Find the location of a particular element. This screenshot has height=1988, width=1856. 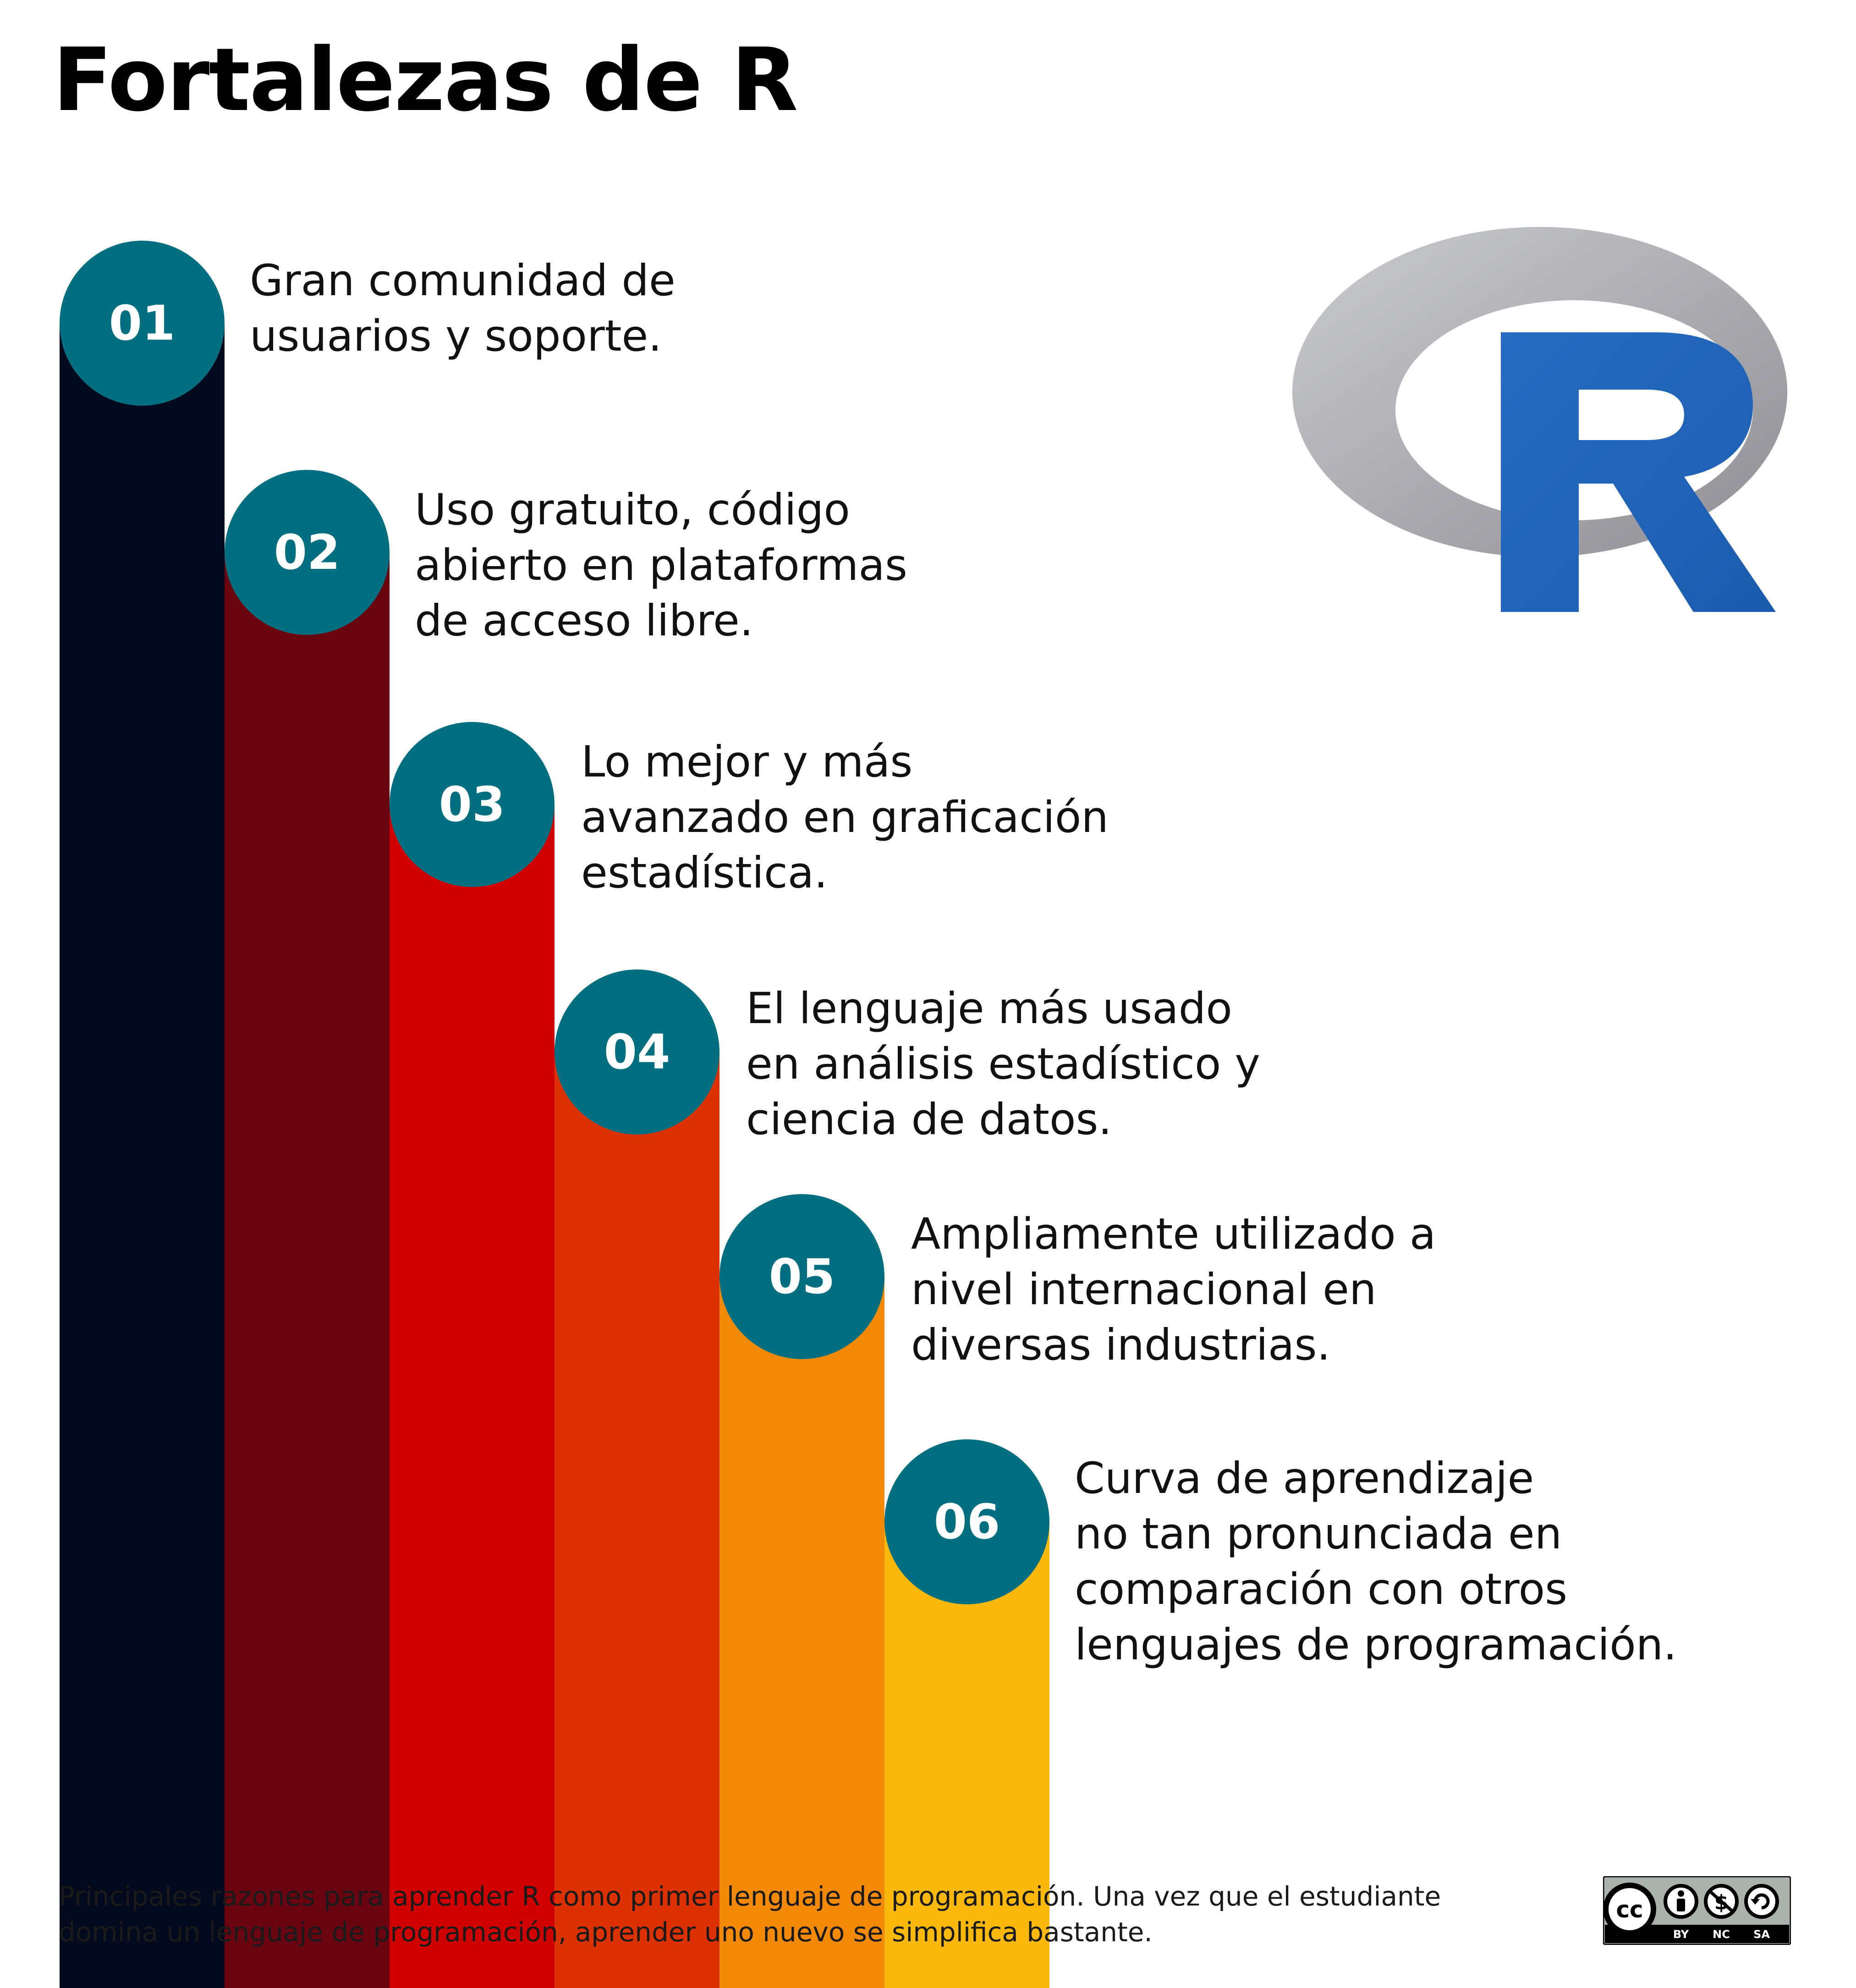

description-line: comparación con otros is located at coordinates (1322, 1589).